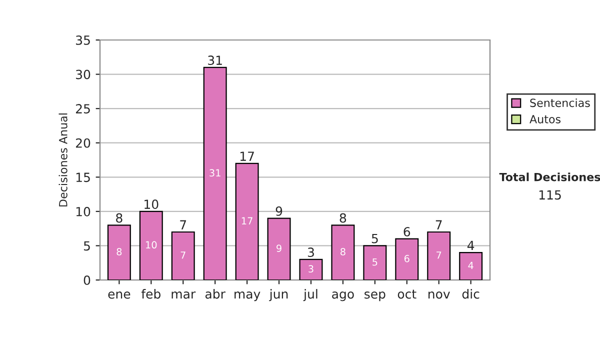 This screenshot has width=600, height=340. What do you see at coordinates (471, 294) in the screenshot?
I see `x-tick-label: dic` at bounding box center [471, 294].